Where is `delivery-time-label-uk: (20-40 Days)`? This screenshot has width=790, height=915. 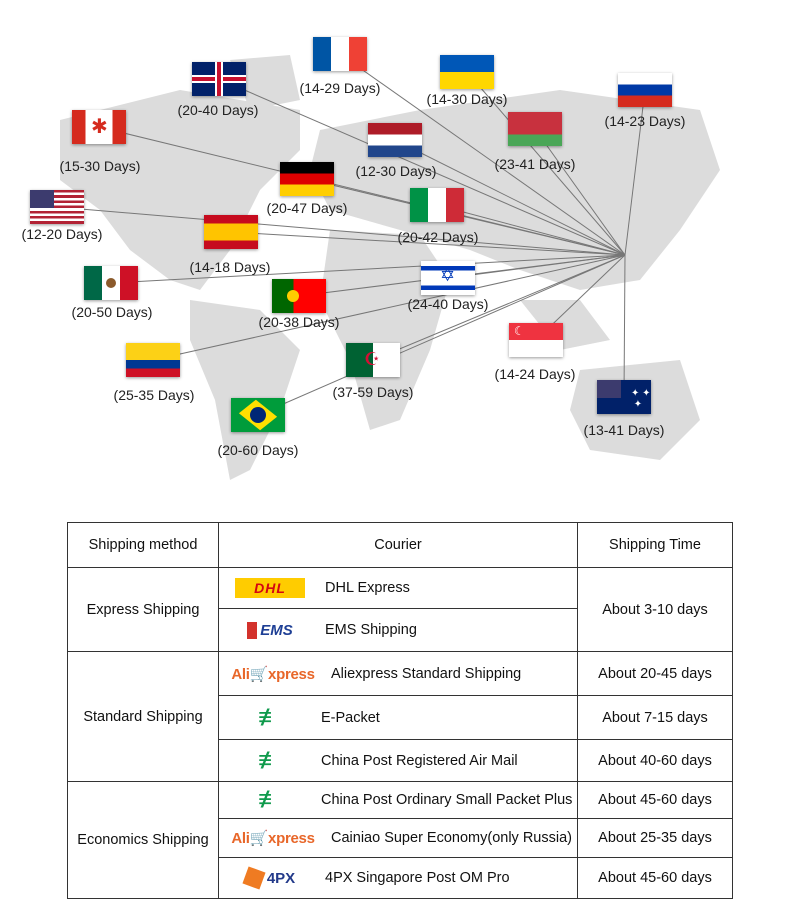 delivery-time-label-uk: (20-40 Days) is located at coordinates (218, 110).